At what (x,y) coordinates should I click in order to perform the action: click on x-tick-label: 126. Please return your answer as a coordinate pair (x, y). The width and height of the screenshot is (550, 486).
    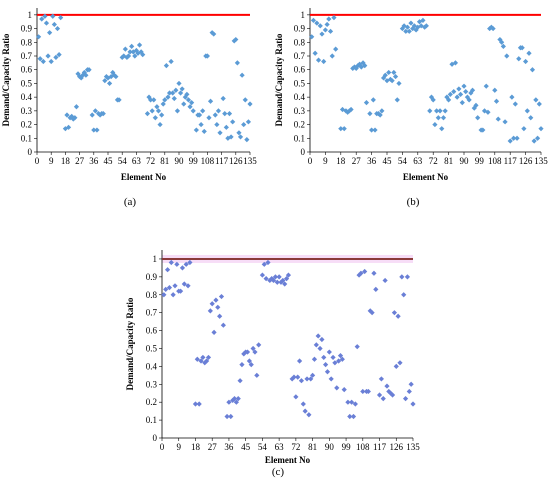
    Looking at the image, I should click on (526, 161).